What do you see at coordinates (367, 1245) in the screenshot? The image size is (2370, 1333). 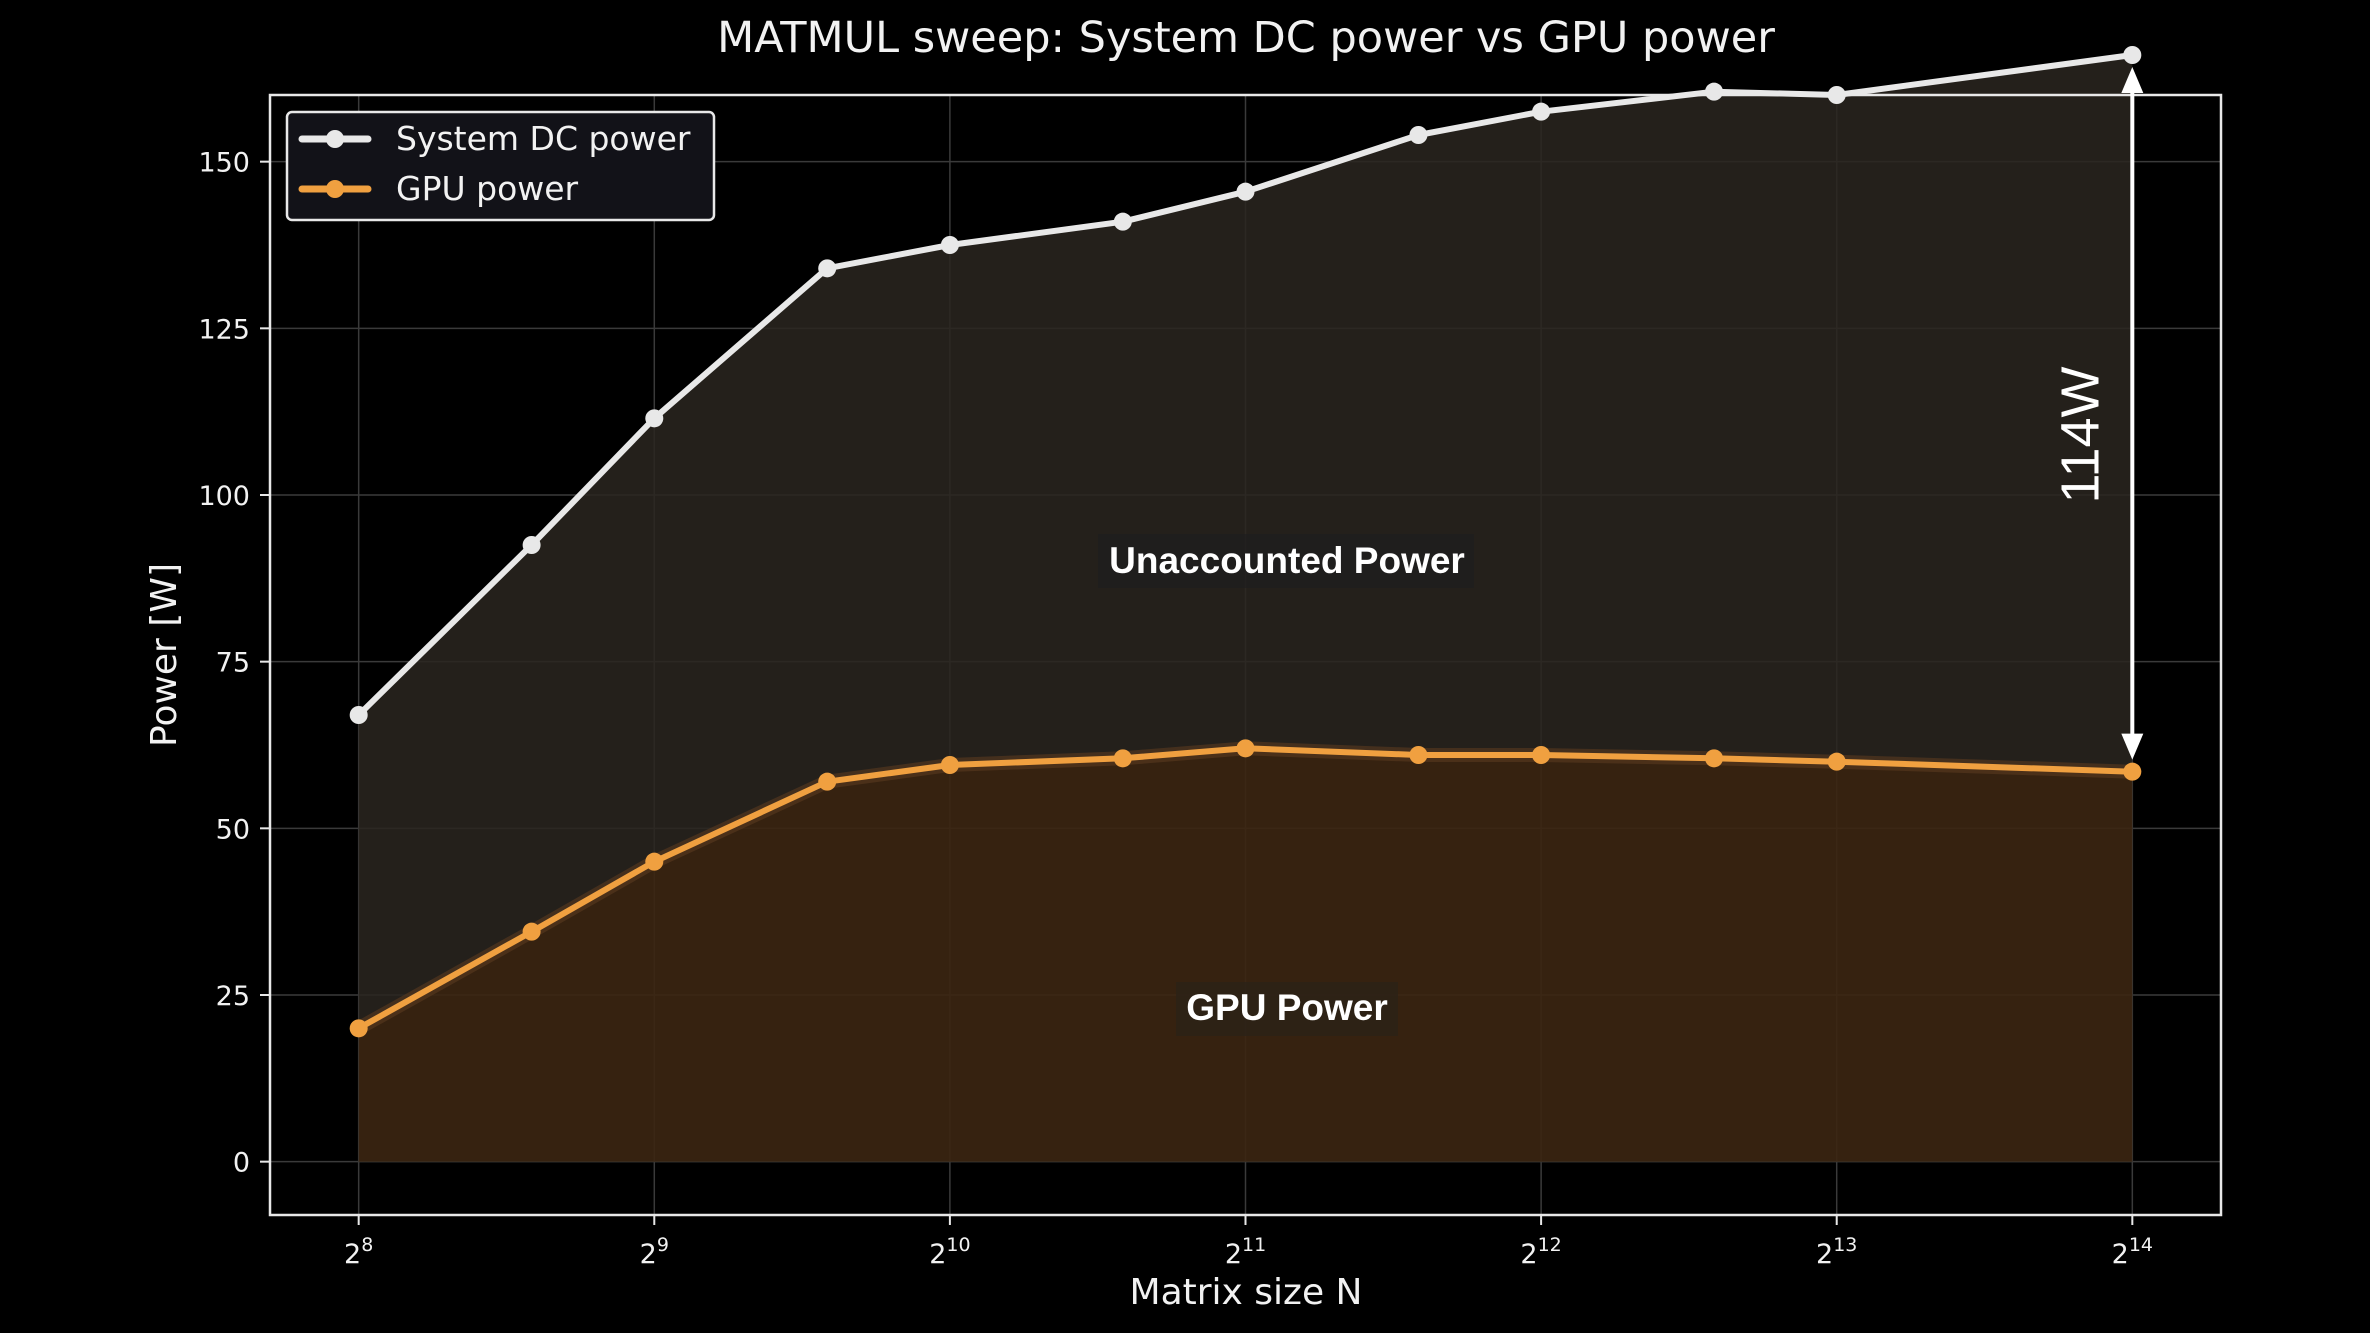 I see `x-tick-exponent: 8` at bounding box center [367, 1245].